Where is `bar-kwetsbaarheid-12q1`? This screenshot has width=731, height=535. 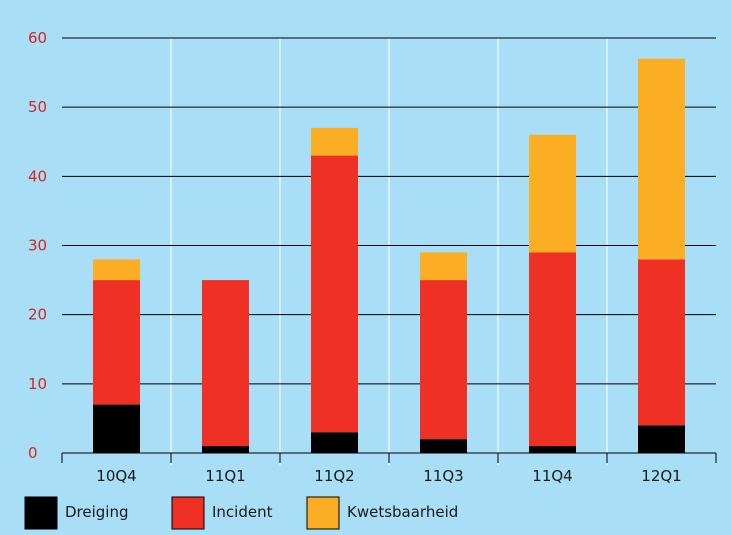
bar-kwetsbaarheid-12q1 is located at coordinates (661, 159).